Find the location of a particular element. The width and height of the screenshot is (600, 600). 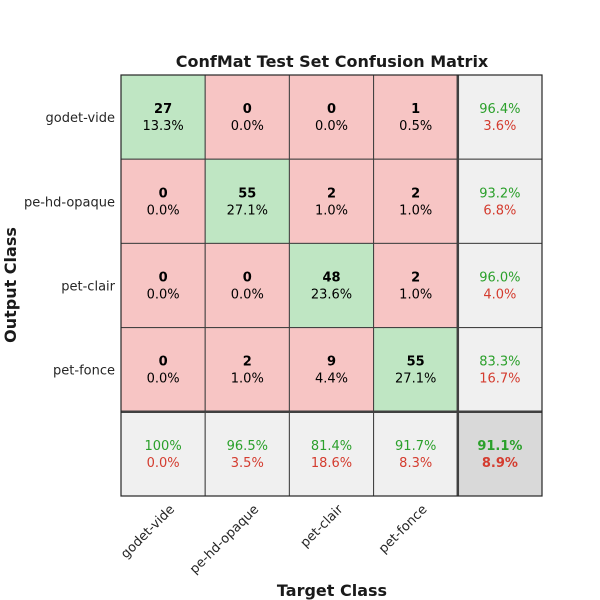

row-correct-rate: 96.0% is located at coordinates (499, 278).